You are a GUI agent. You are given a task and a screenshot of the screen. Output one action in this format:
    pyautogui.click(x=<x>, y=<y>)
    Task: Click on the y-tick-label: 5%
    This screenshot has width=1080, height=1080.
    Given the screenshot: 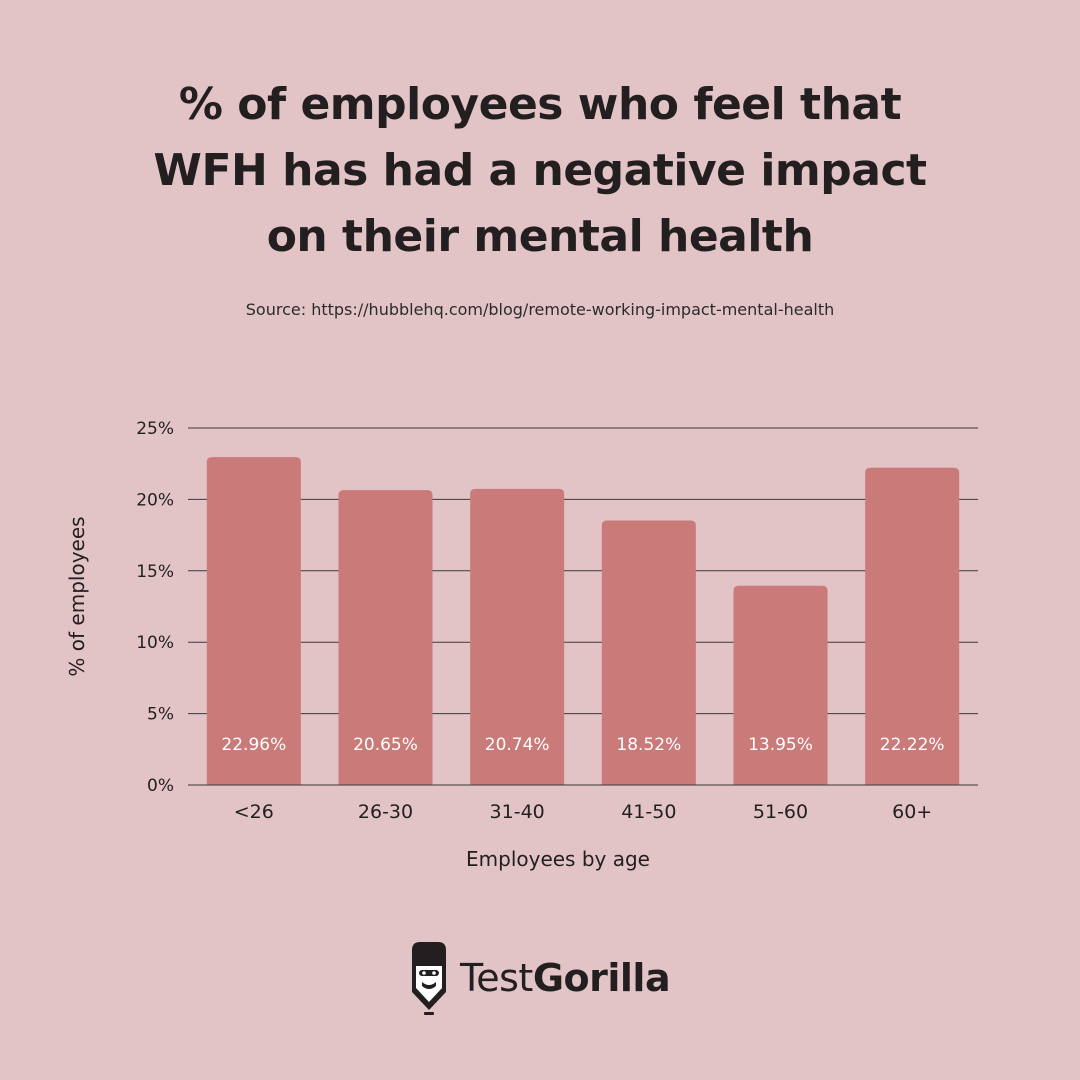 What is the action you would take?
    pyautogui.click(x=160, y=715)
    